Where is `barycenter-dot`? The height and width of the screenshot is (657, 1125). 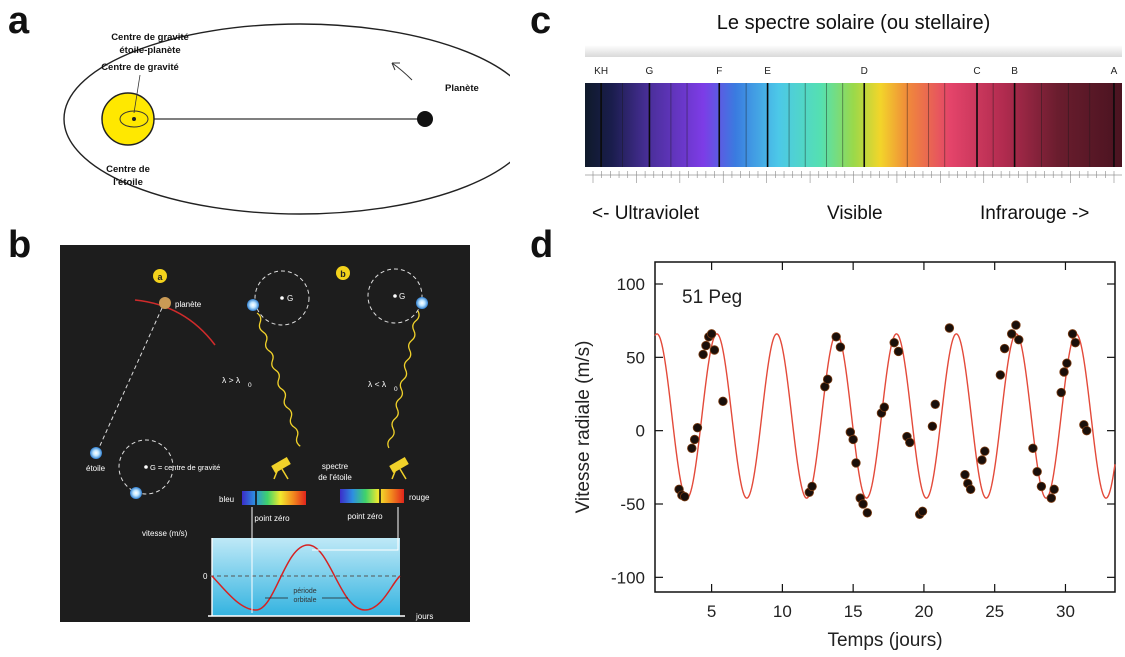
barycenter-dot is located at coordinates (134, 119).